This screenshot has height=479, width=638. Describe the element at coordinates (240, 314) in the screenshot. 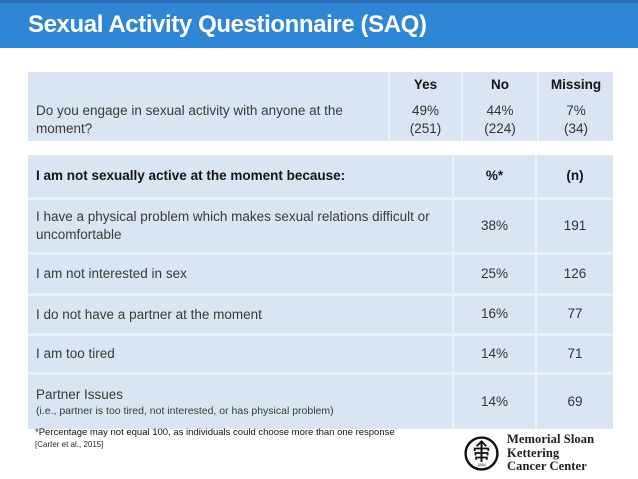

I see `reason-label: I do not have a partner at the moment` at that location.